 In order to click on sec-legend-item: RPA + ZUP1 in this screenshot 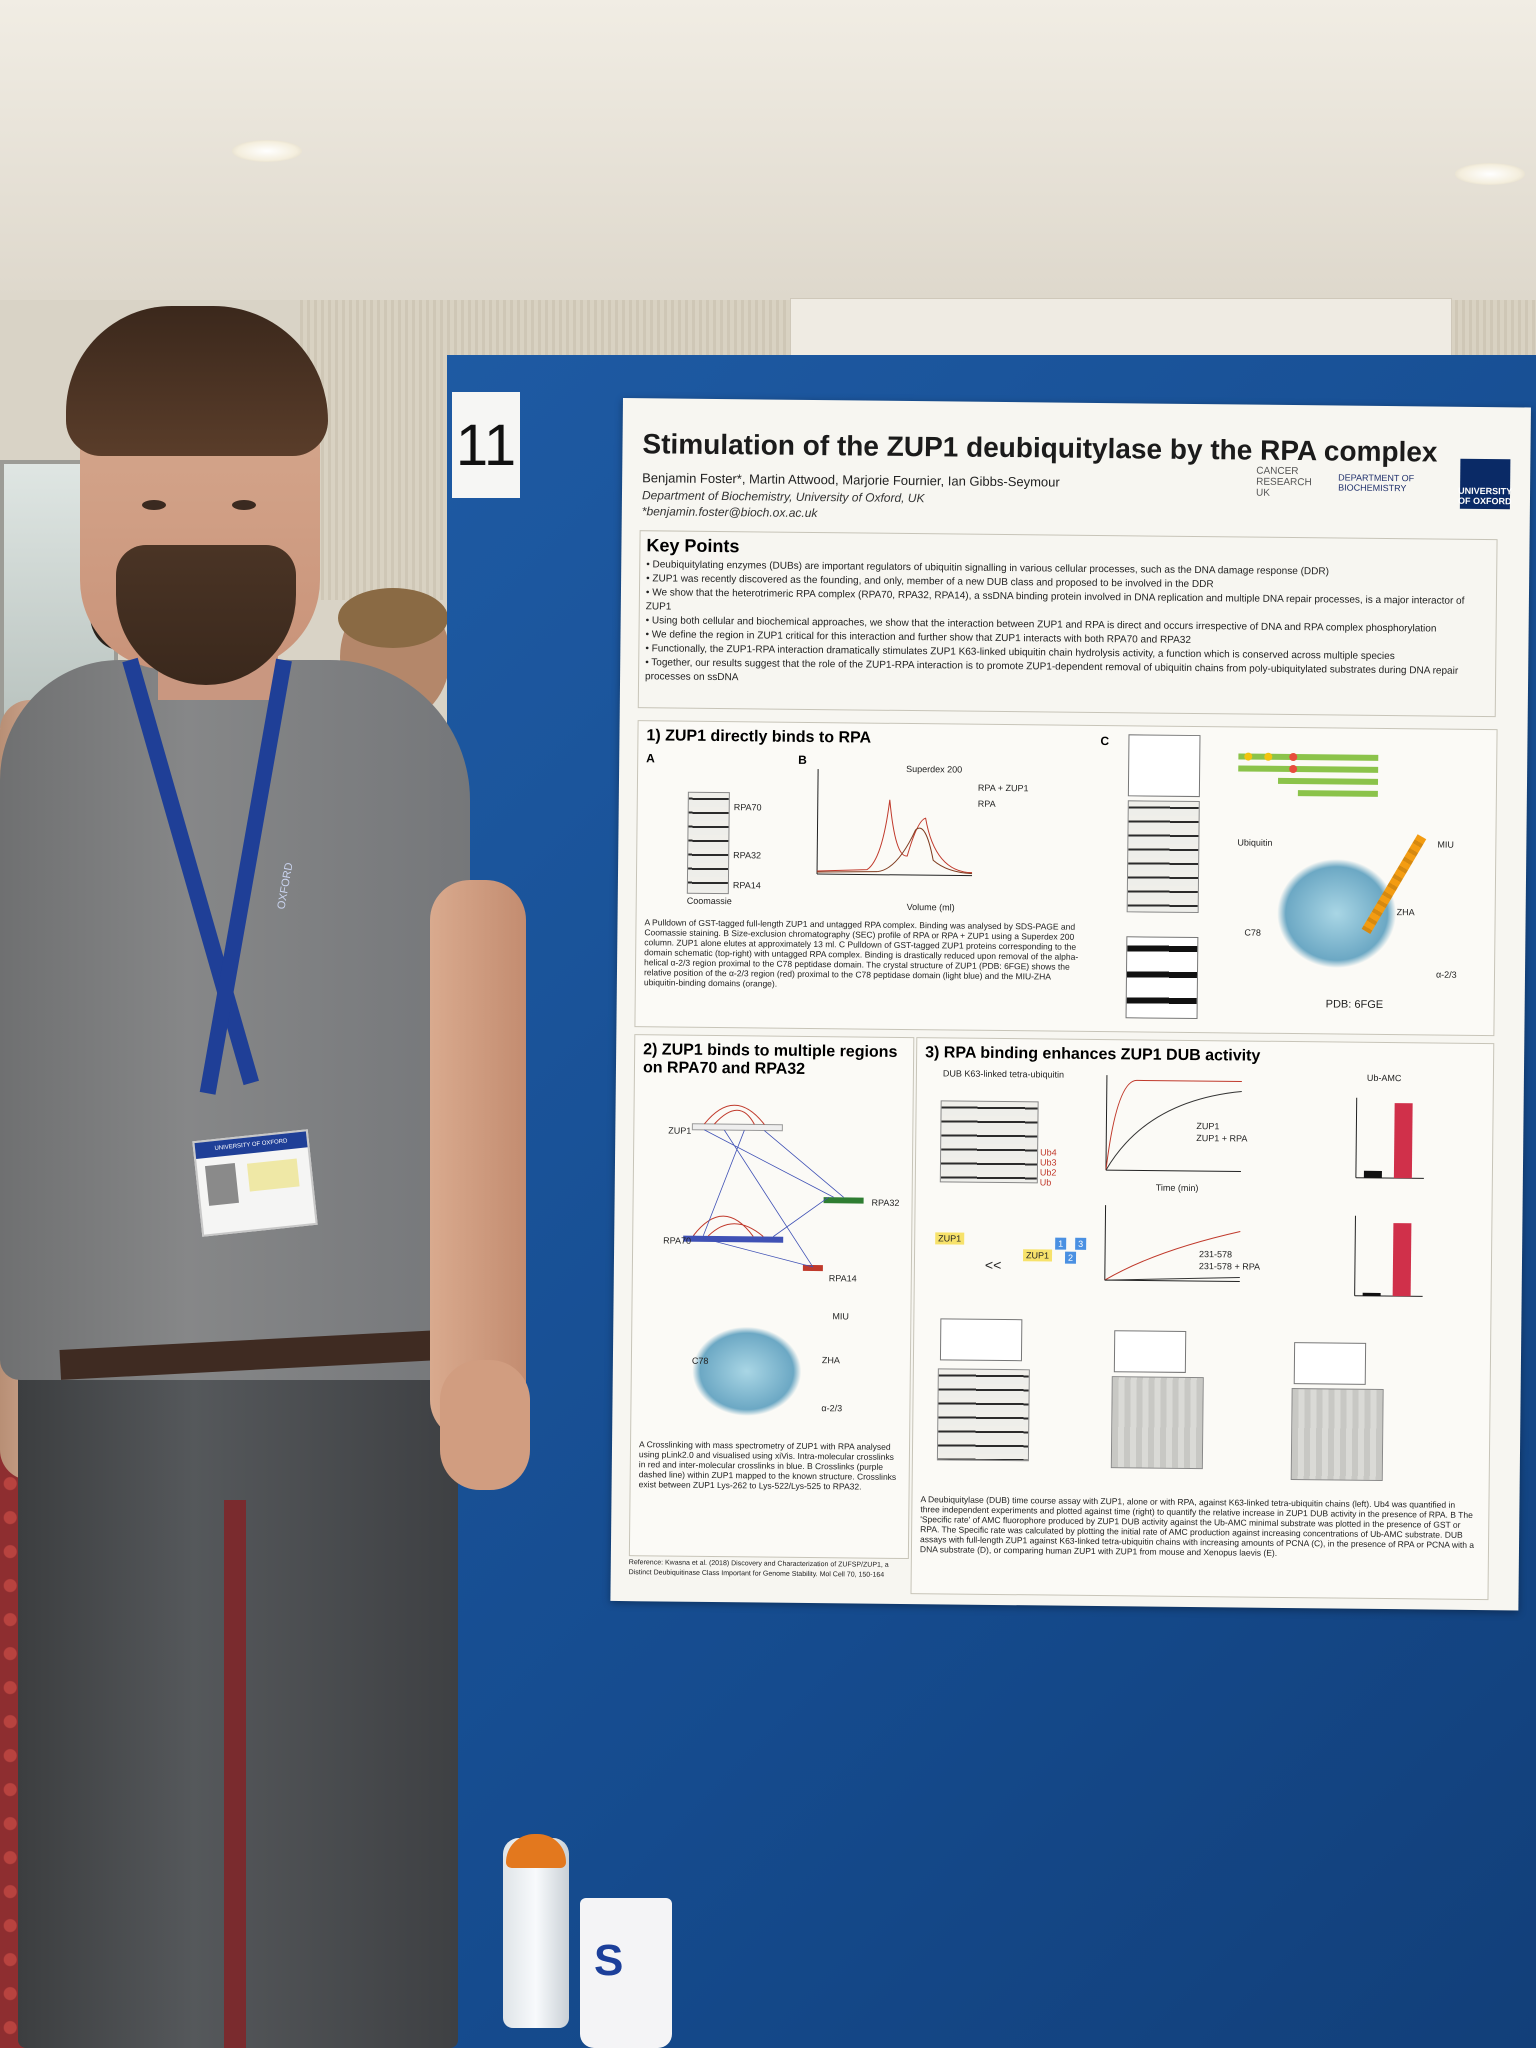, I will do `click(1003, 788)`.